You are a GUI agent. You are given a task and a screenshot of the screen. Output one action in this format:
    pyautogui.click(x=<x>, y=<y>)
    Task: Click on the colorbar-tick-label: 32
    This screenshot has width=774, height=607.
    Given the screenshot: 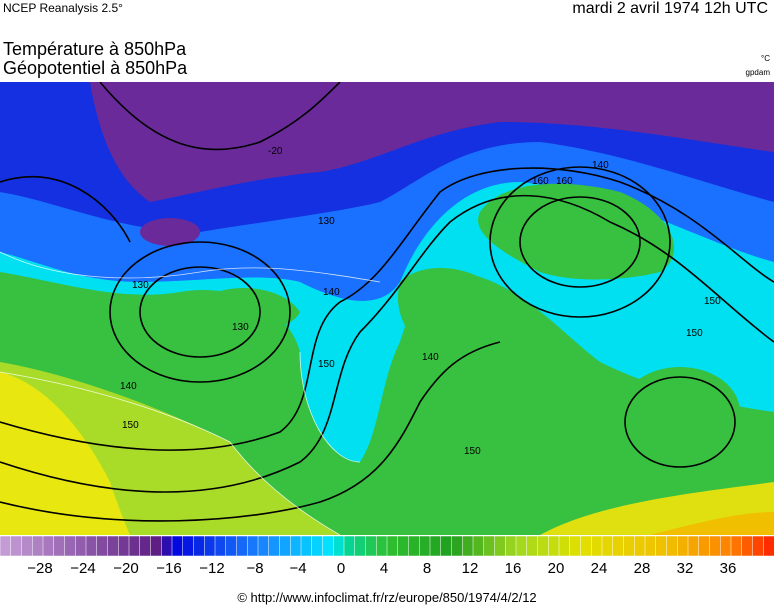 What is the action you would take?
    pyautogui.click(x=685, y=568)
    